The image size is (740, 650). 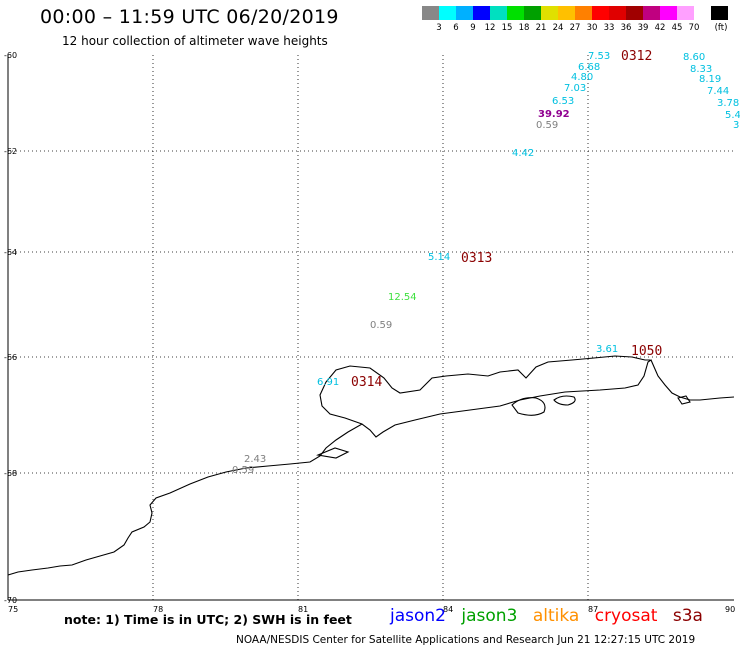 I want to click on color-scale-label: 9, so click(x=473, y=28).